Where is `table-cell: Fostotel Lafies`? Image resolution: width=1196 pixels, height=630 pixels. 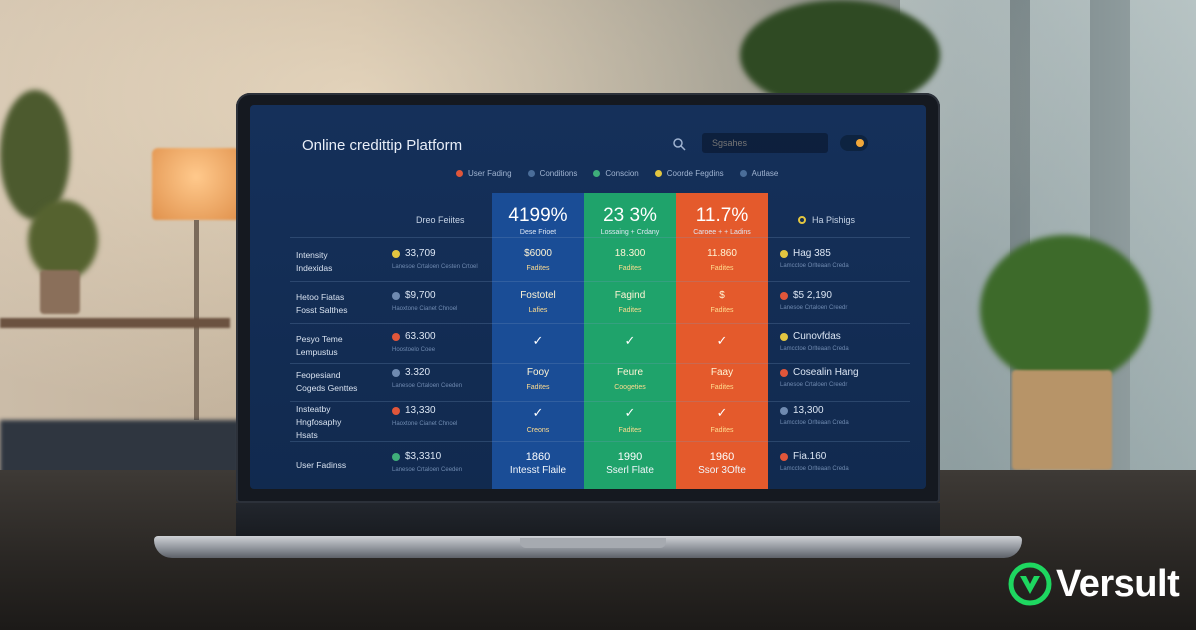
table-cell: Fostotel Lafies is located at coordinates (538, 302).